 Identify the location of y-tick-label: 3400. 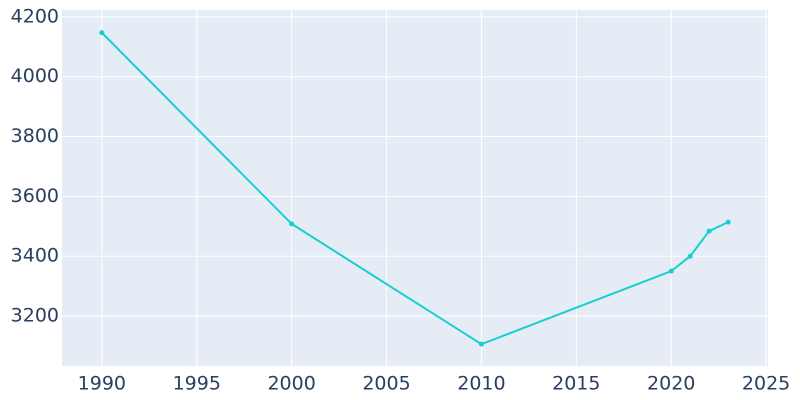
(35, 256).